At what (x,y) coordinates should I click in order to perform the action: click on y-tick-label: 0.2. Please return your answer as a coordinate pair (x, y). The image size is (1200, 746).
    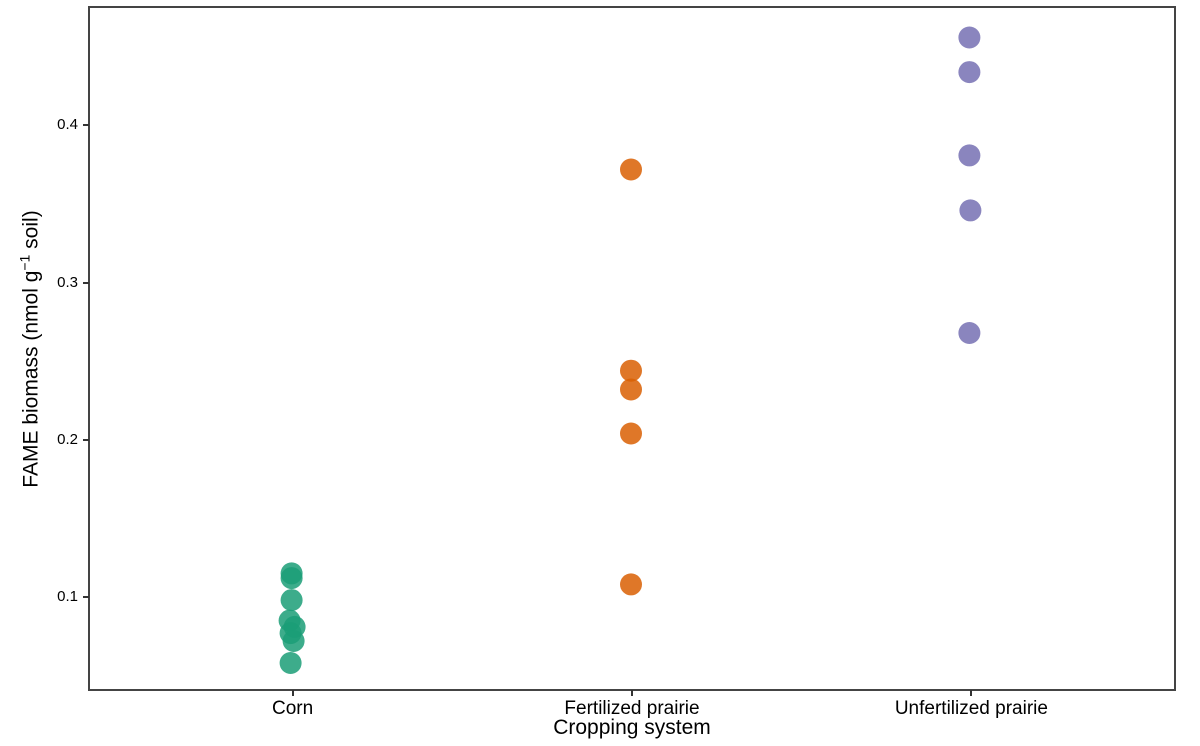
    Looking at the image, I should click on (67, 439).